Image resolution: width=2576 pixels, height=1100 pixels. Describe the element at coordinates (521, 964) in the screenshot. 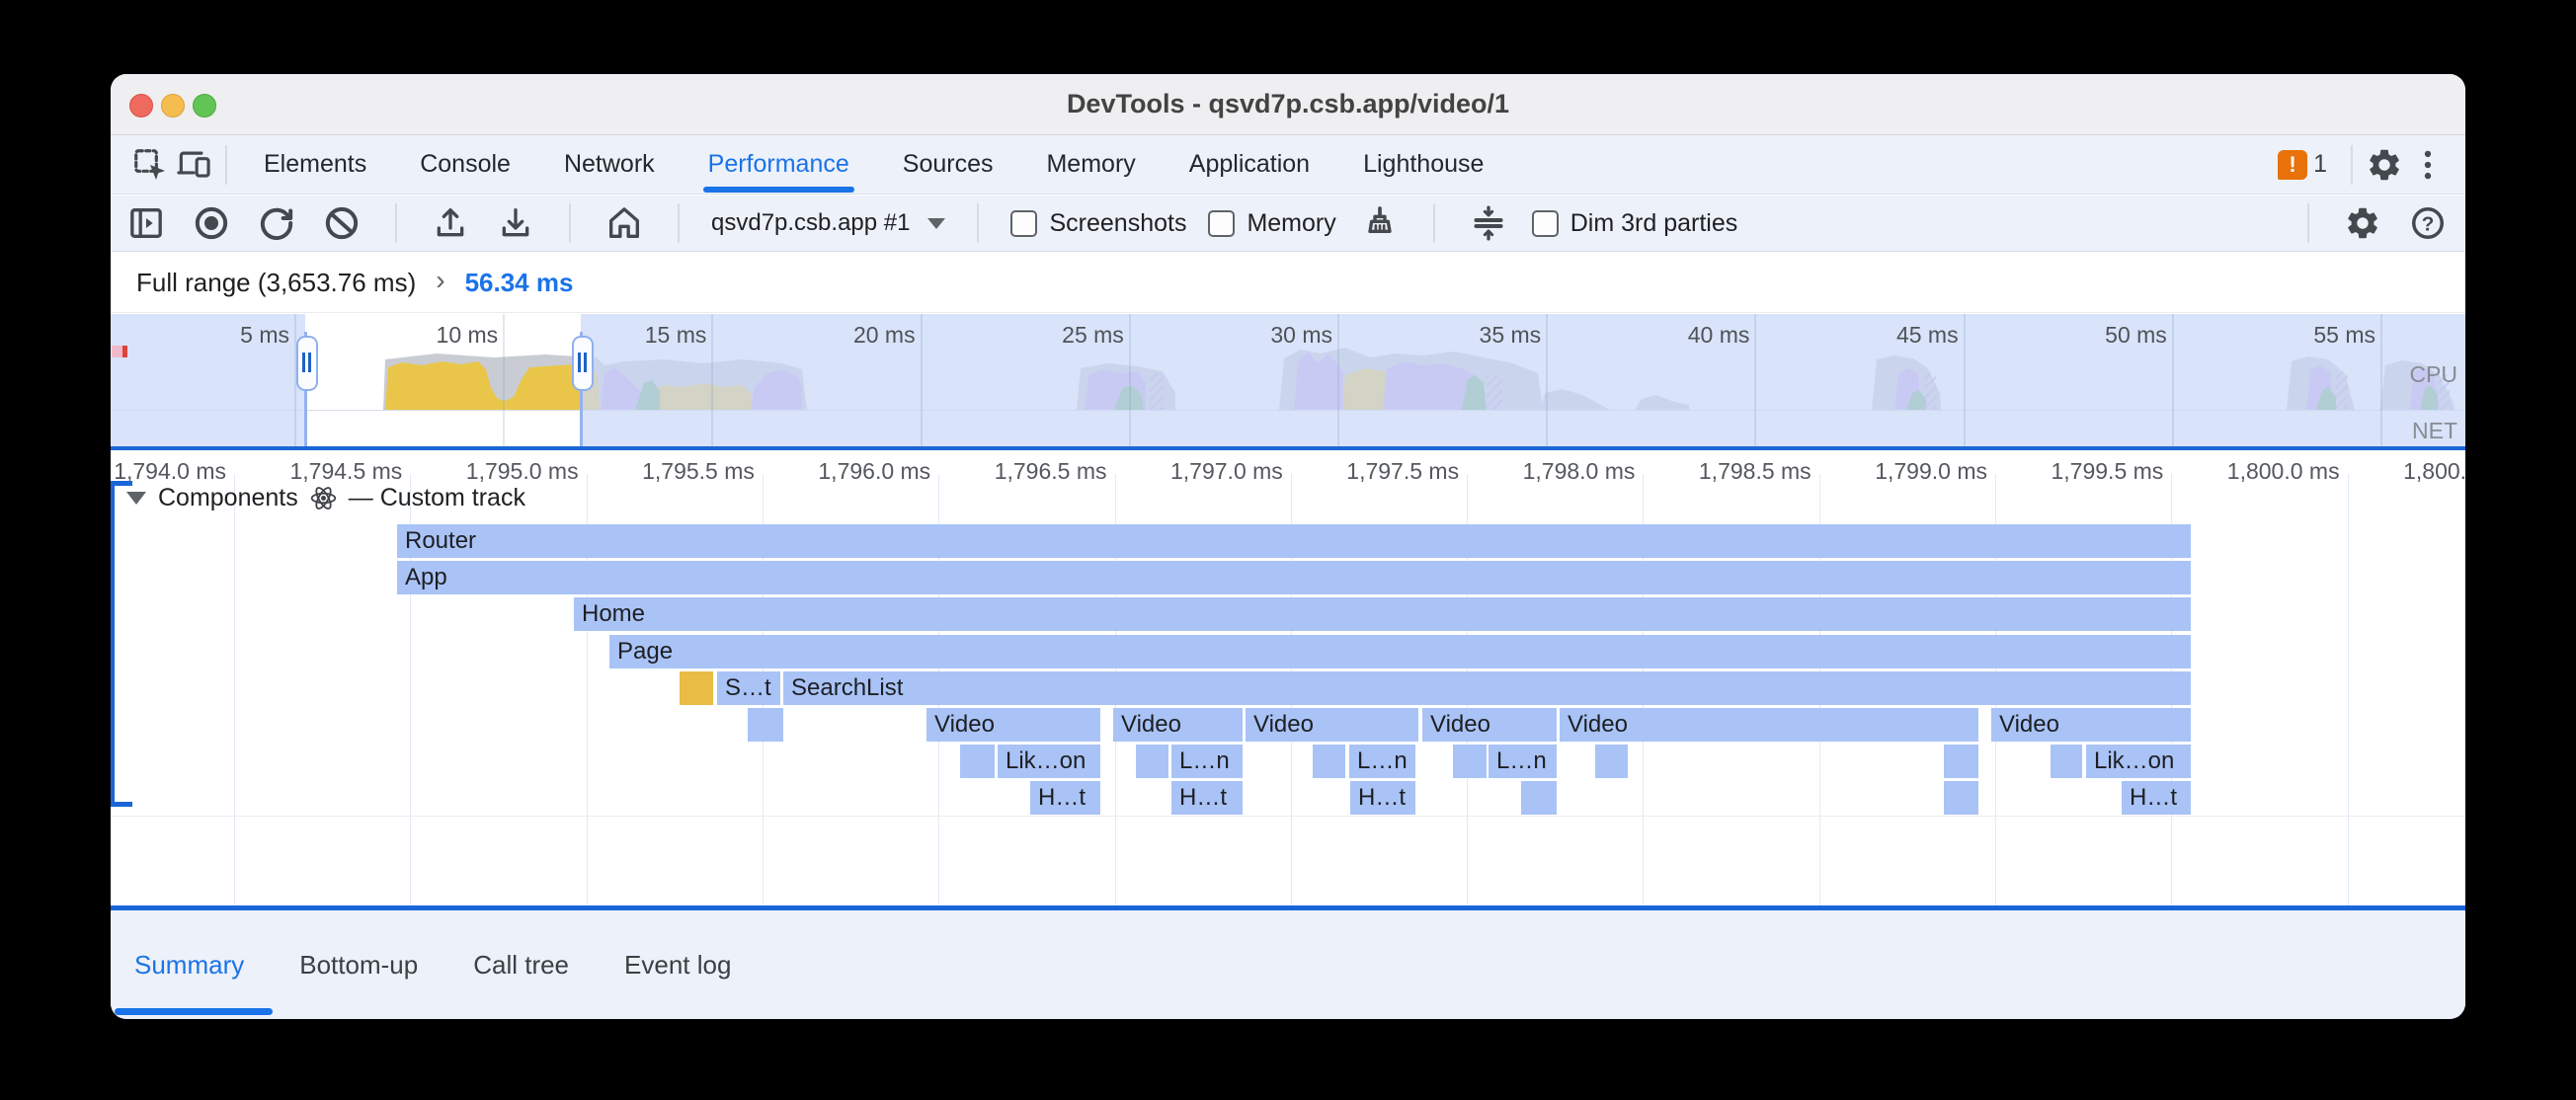

I see `tab-call-tree: Call tree` at that location.